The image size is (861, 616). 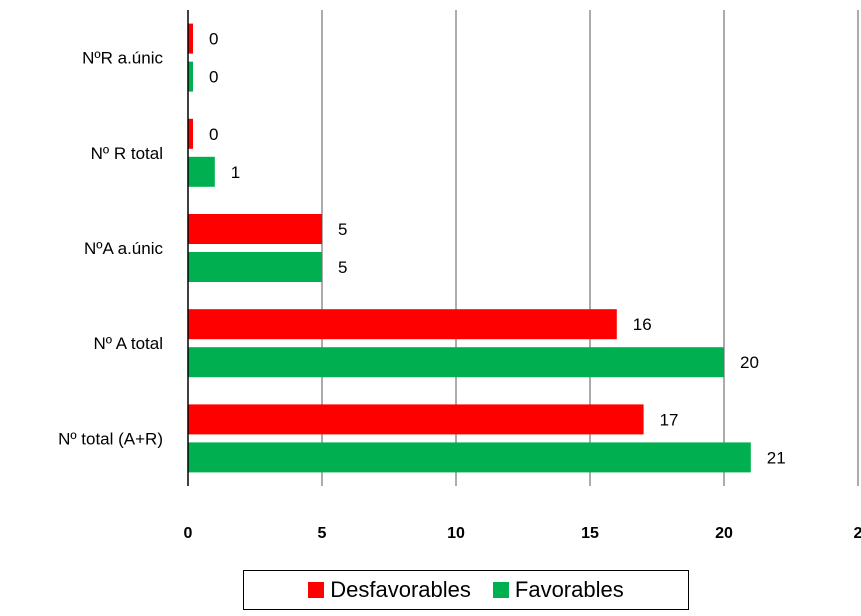 What do you see at coordinates (127, 153) in the screenshot?
I see `category-label: Nº R total` at bounding box center [127, 153].